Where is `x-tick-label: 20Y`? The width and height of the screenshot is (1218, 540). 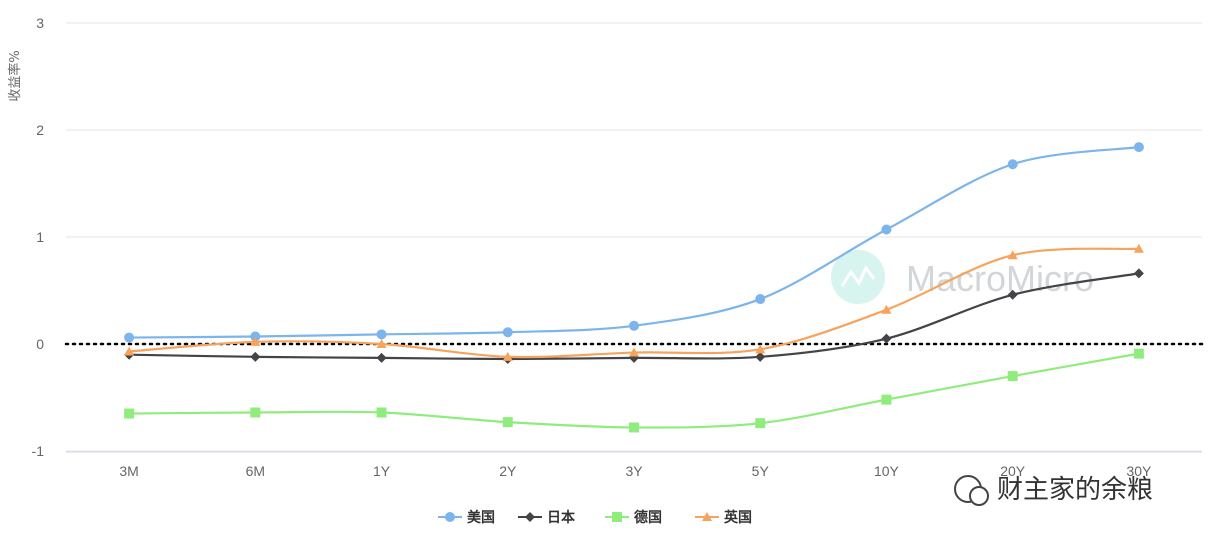
x-tick-label: 20Y is located at coordinates (1013, 471).